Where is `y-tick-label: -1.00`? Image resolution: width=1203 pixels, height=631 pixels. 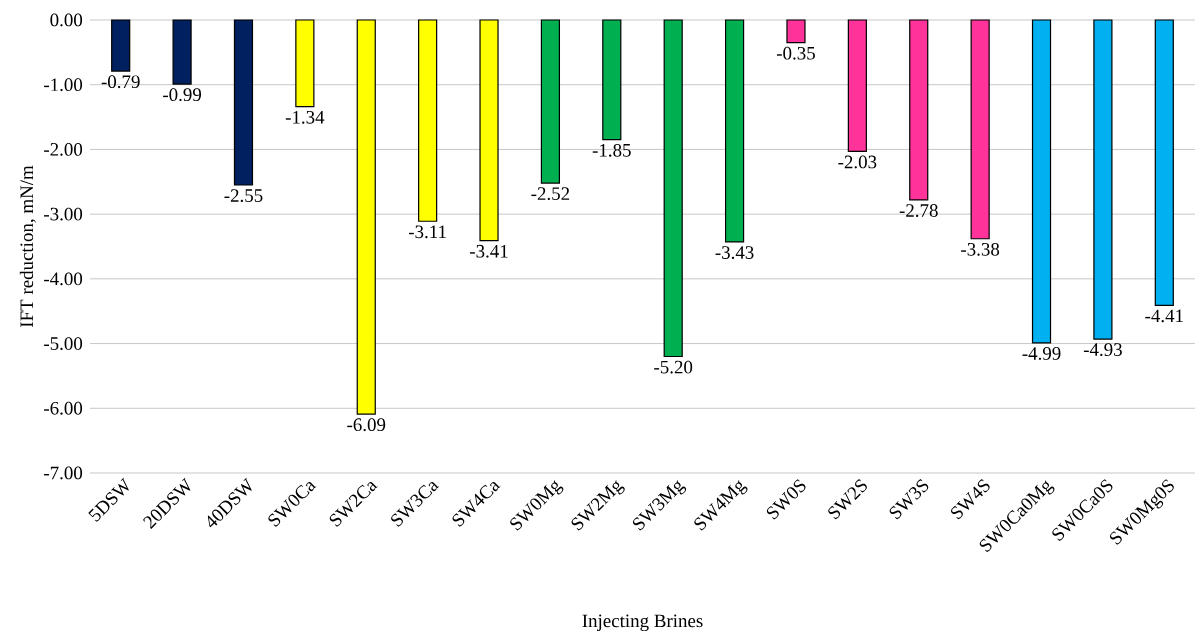
y-tick-label: -1.00 is located at coordinates (63, 85).